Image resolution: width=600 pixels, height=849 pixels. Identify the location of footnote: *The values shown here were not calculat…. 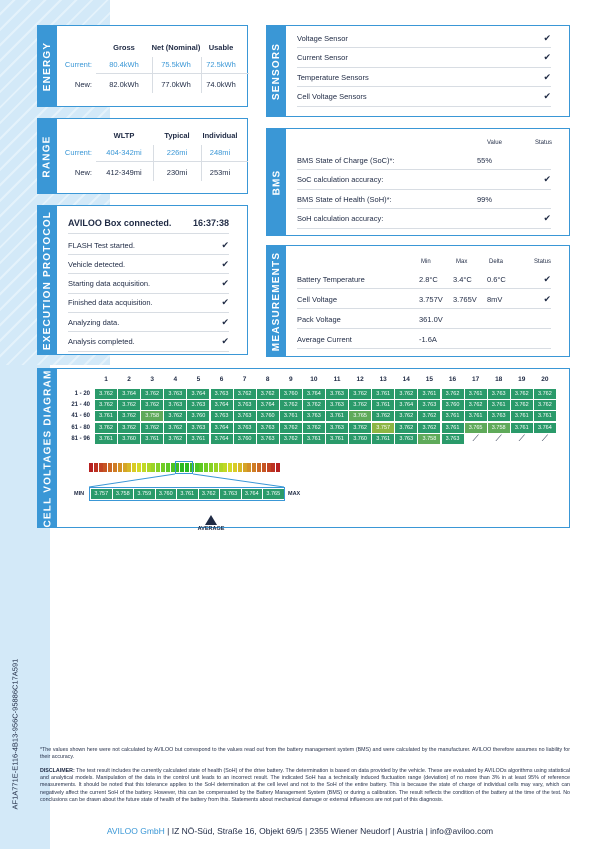
(305, 754).